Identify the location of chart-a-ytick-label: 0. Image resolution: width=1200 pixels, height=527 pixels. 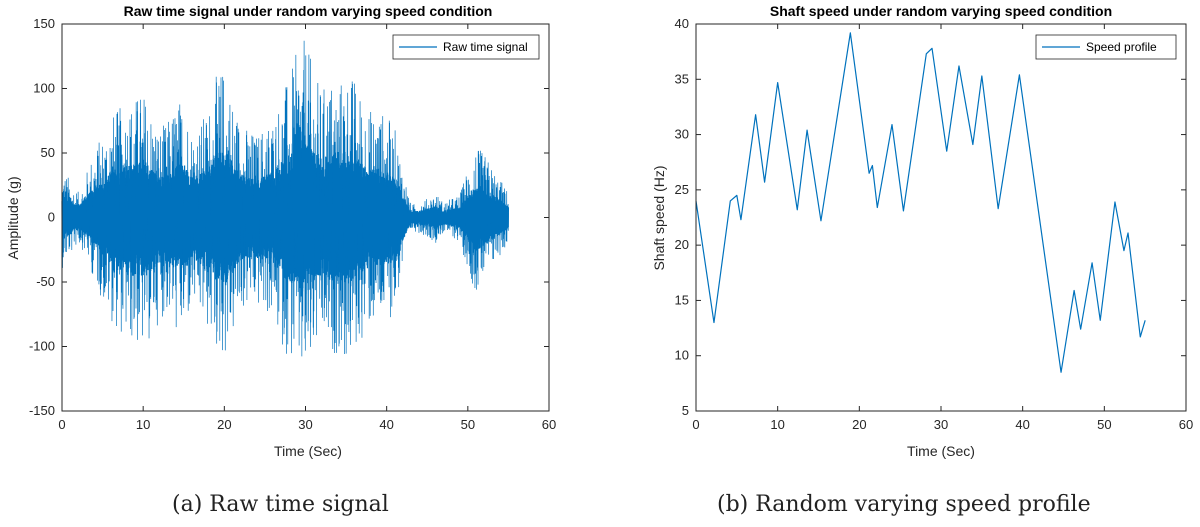
(51, 217).